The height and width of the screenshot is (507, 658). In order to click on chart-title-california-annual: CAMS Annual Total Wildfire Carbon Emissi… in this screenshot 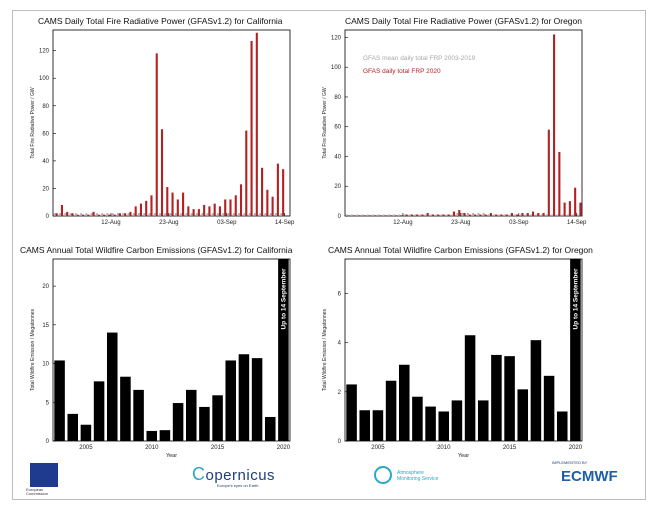, I will do `click(156, 250)`.